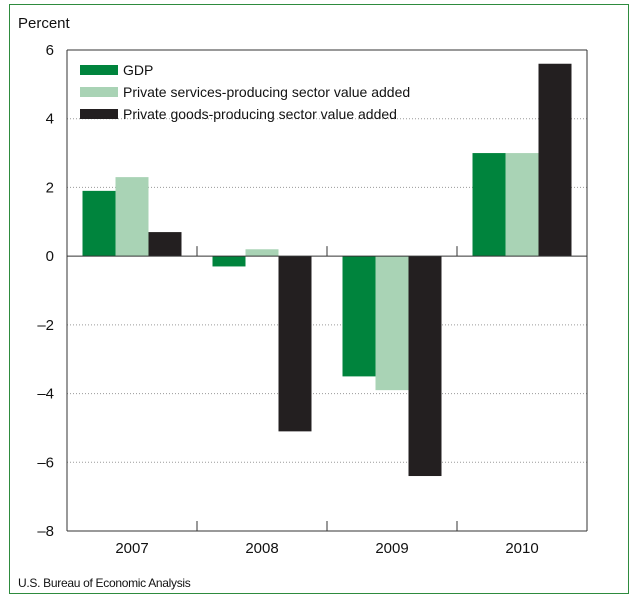 The height and width of the screenshot is (598, 640). What do you see at coordinates (50, 187) in the screenshot?
I see `y-tick-label: 2` at bounding box center [50, 187].